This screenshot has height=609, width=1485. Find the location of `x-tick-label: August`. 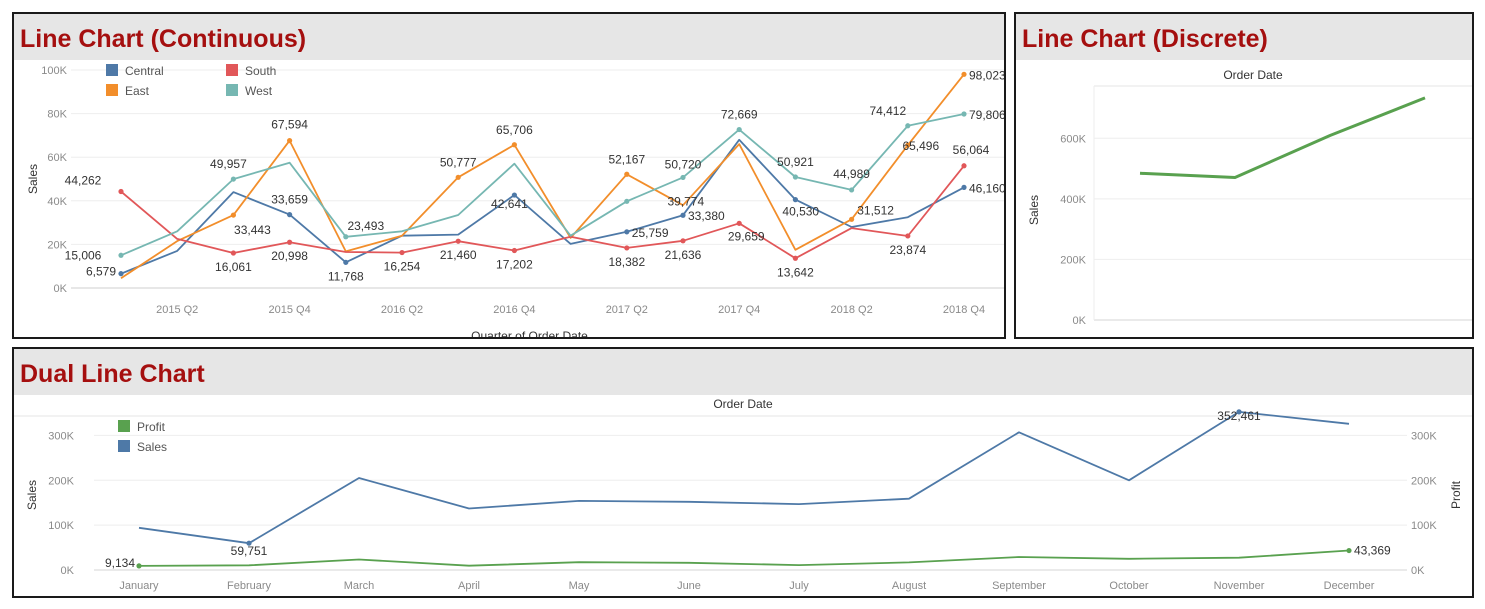

x-tick-label: August is located at coordinates (909, 586).